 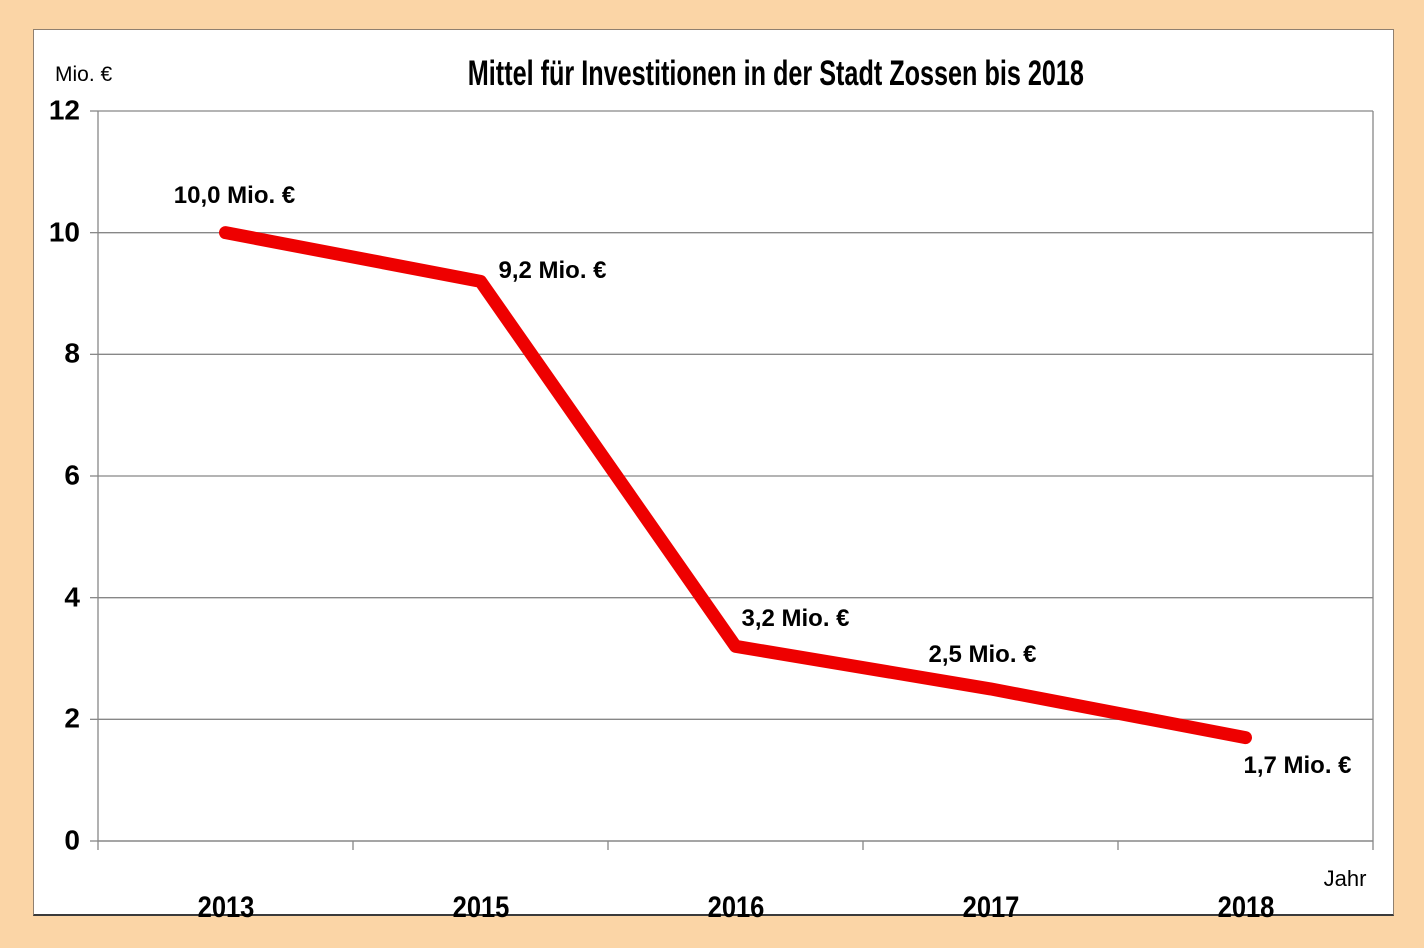 I want to click on x-tick-label: 2013, so click(x=225, y=907).